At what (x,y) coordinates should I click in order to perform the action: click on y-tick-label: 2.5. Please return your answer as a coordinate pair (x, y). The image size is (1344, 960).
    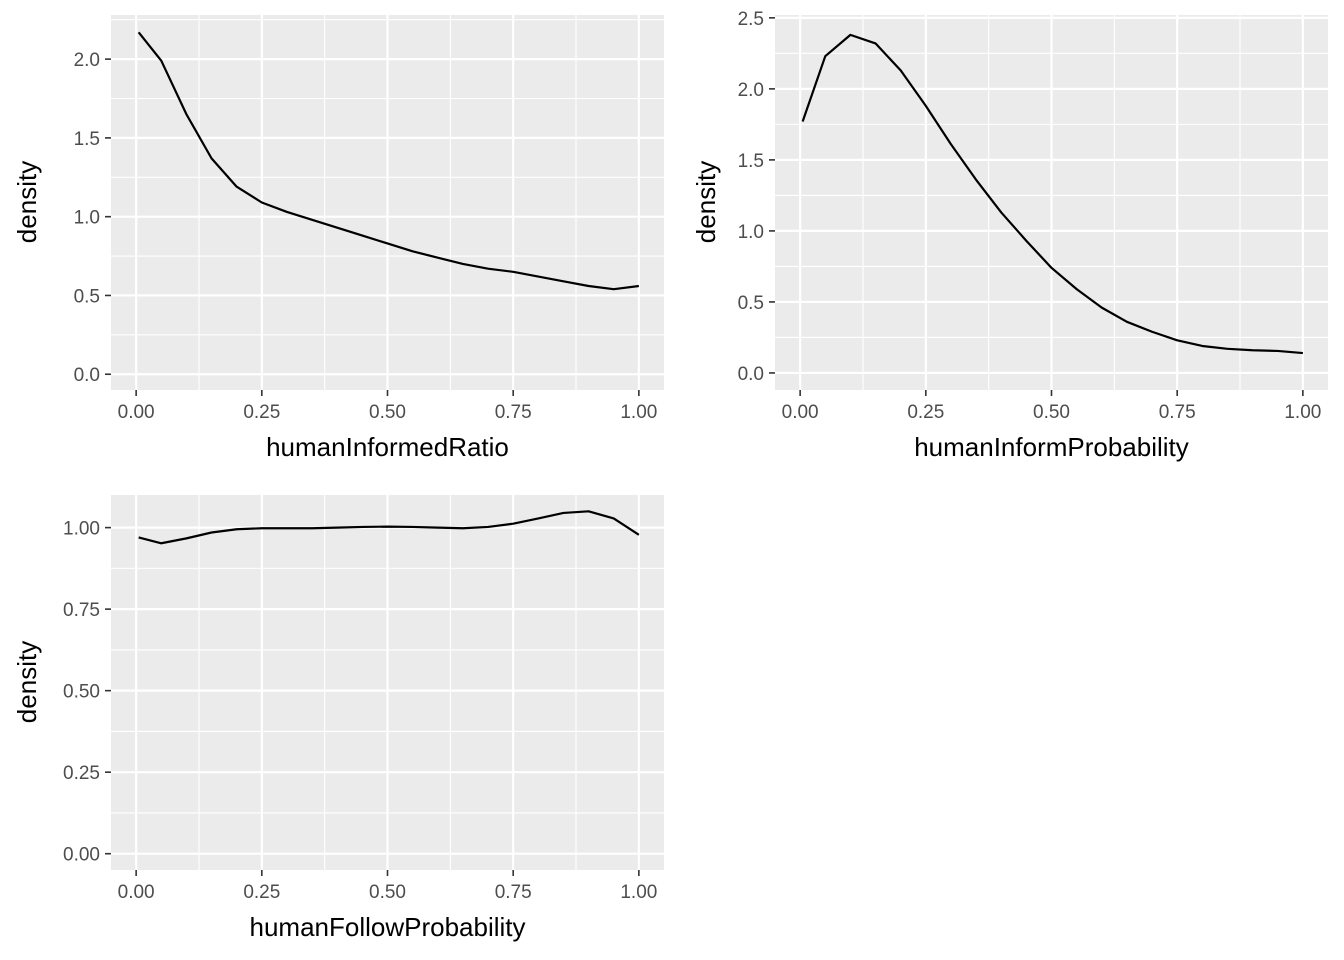
    Looking at the image, I should click on (751, 19).